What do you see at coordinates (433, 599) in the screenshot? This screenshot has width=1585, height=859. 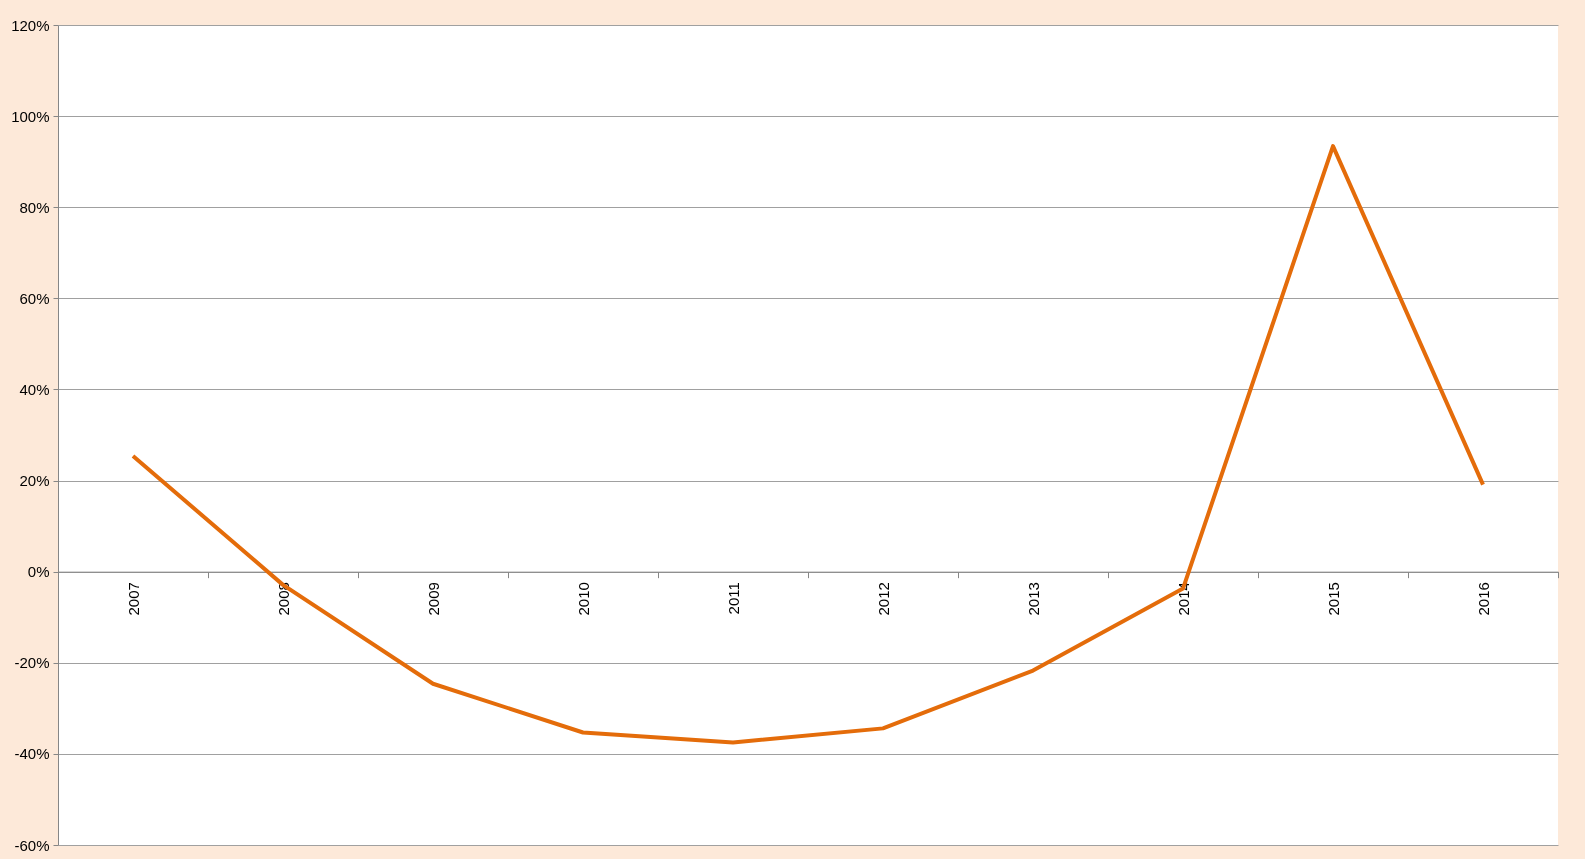 I see `x-tick-label: 2009` at bounding box center [433, 599].